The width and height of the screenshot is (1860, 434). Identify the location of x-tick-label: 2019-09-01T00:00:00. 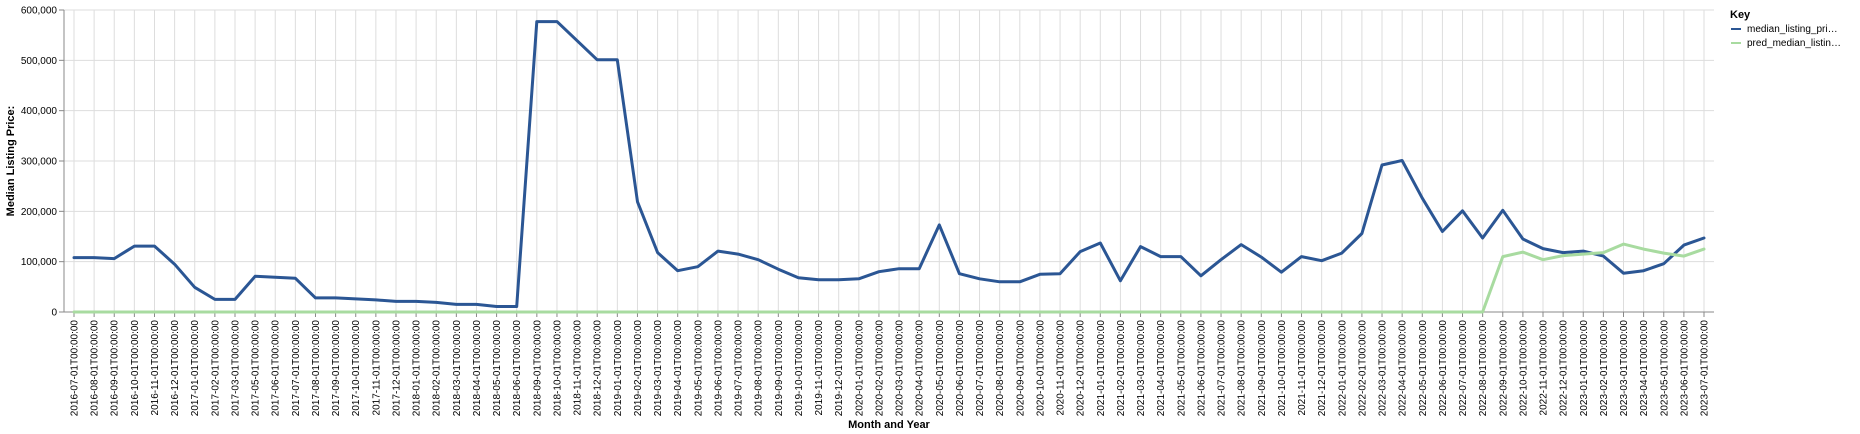
(779, 368).